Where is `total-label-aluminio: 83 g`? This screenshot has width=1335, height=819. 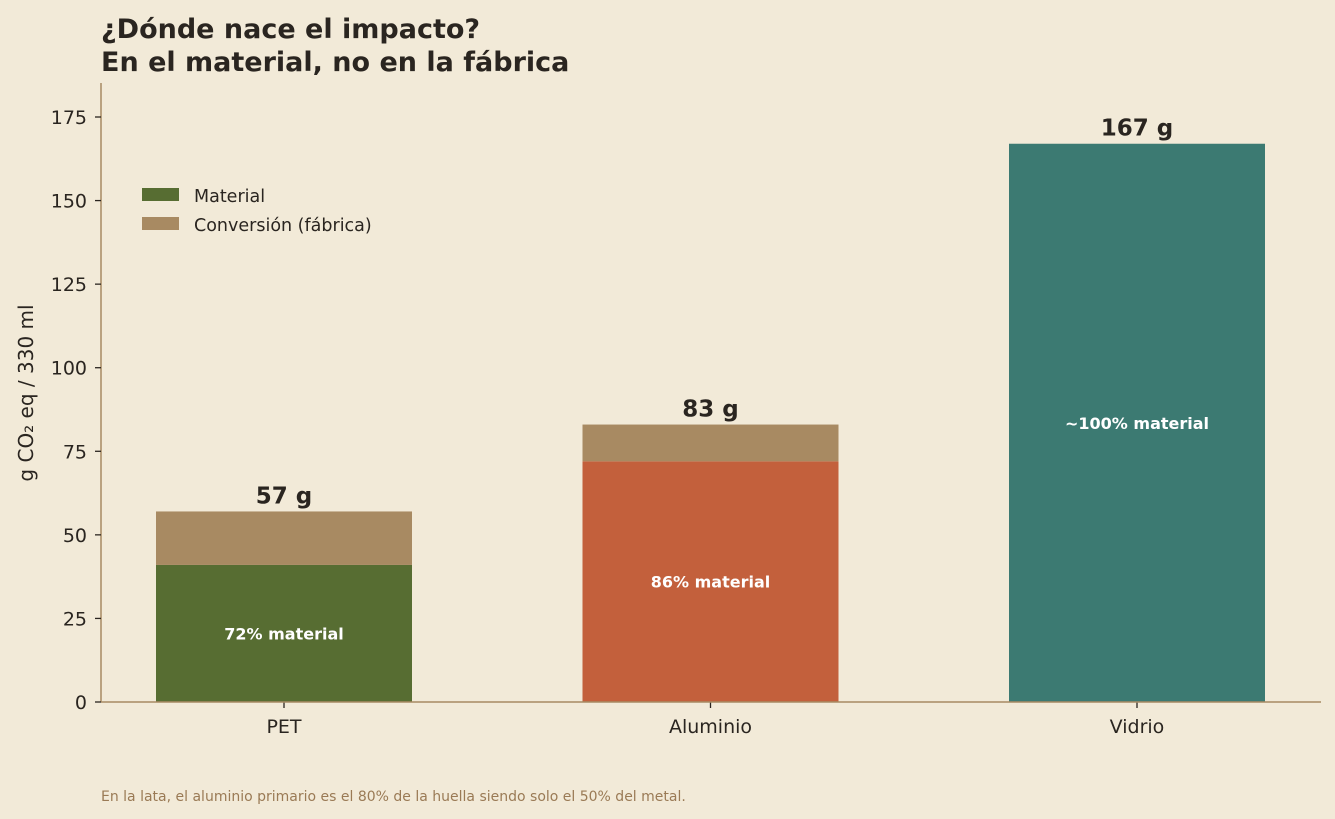 total-label-aluminio: 83 g is located at coordinates (710, 410).